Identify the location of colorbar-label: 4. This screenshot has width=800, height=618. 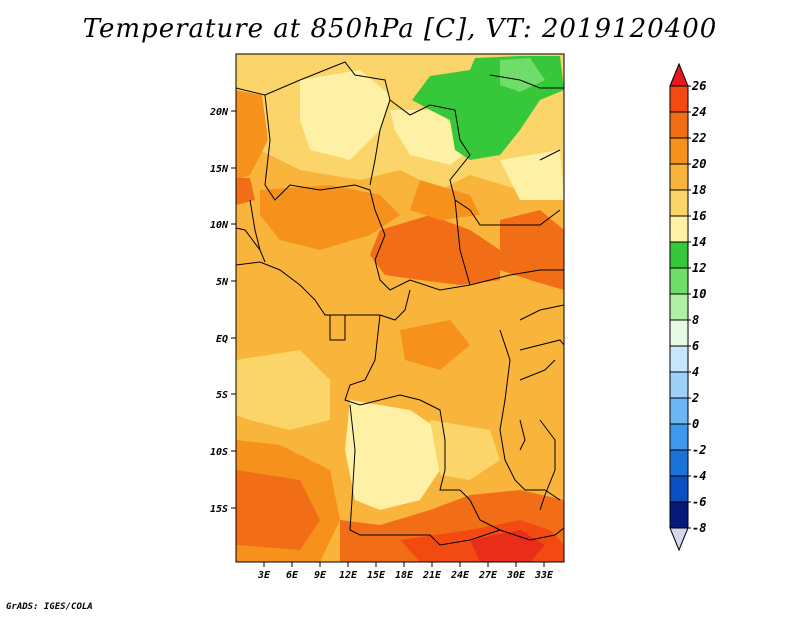
(695, 372).